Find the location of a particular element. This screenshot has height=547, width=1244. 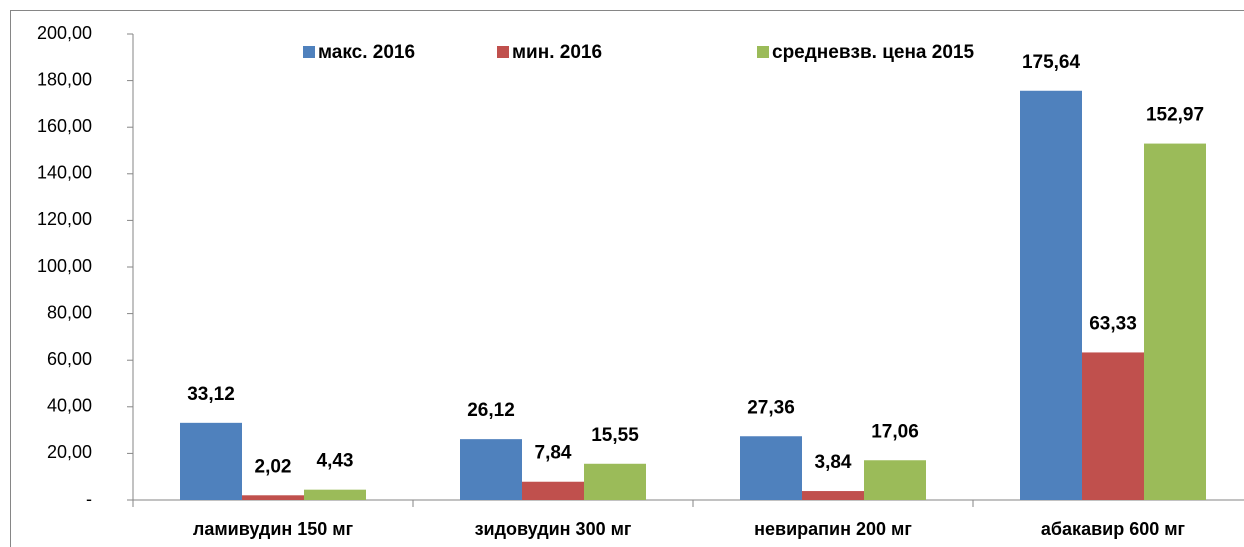

y-tick-label: 140,00 is located at coordinates (64, 173).